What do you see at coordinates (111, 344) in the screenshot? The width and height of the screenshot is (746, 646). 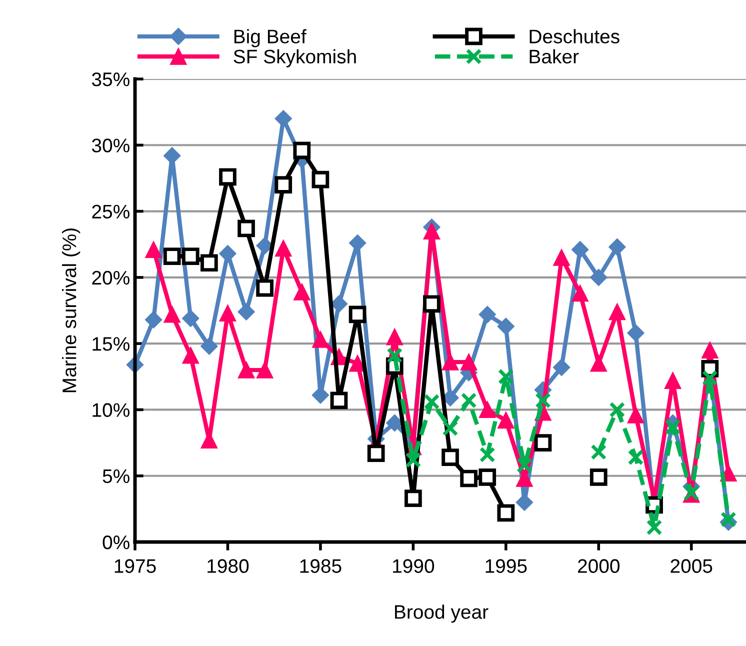 I see `y-tick-label: 15%` at bounding box center [111, 344].